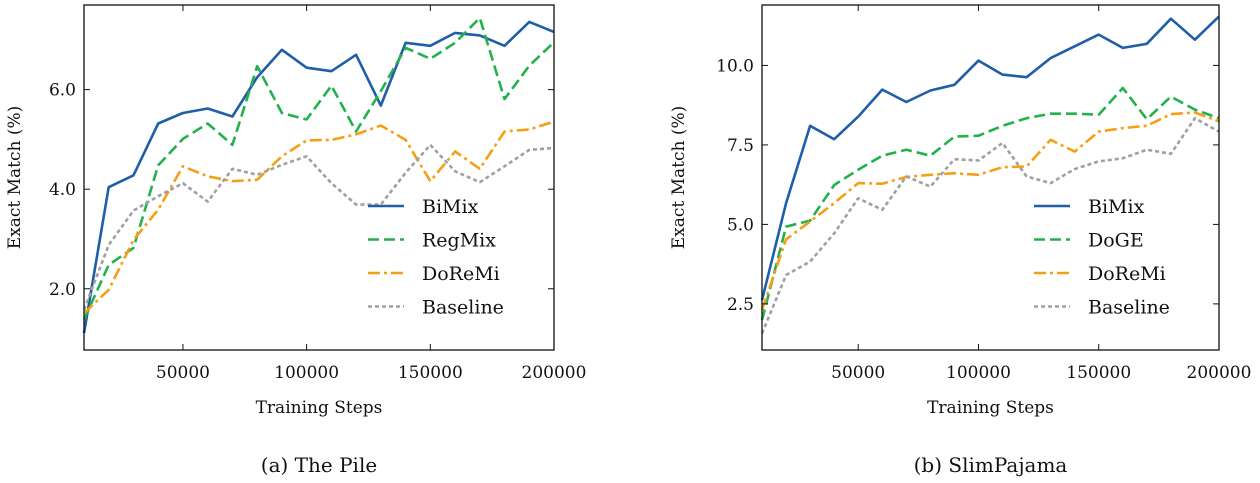 The image size is (1260, 483). I want to click on legend-label: RegMix, so click(459, 241).